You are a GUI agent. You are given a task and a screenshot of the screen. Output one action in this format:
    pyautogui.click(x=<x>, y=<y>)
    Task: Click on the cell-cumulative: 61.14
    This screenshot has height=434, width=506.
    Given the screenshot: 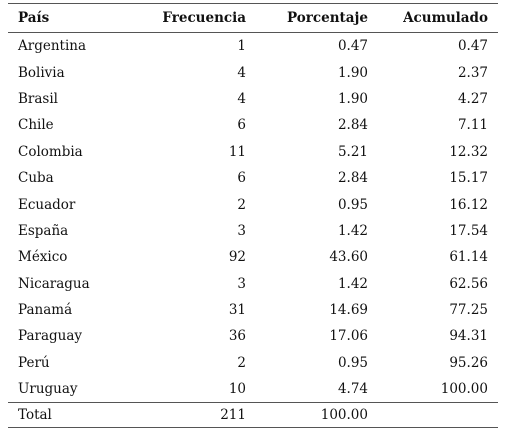 What is the action you would take?
    pyautogui.click(x=468, y=257)
    